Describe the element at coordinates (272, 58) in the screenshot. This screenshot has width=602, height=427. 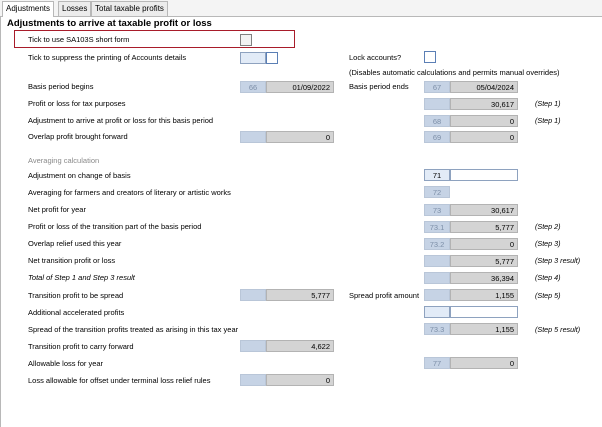
I see `suppress-checkbox` at that location.